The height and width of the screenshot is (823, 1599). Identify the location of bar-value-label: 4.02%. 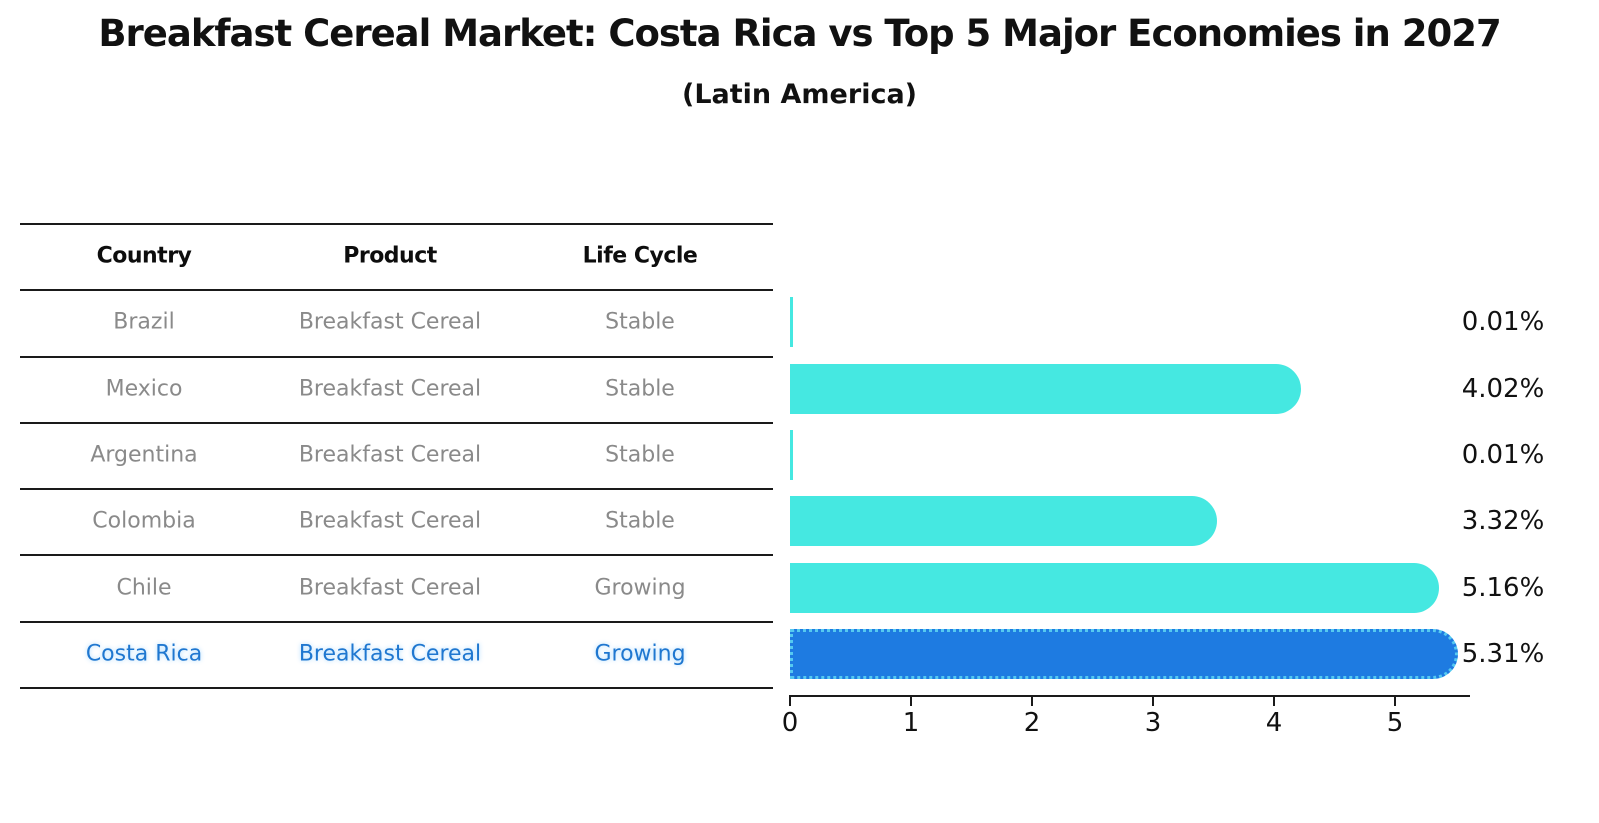
(1503, 388).